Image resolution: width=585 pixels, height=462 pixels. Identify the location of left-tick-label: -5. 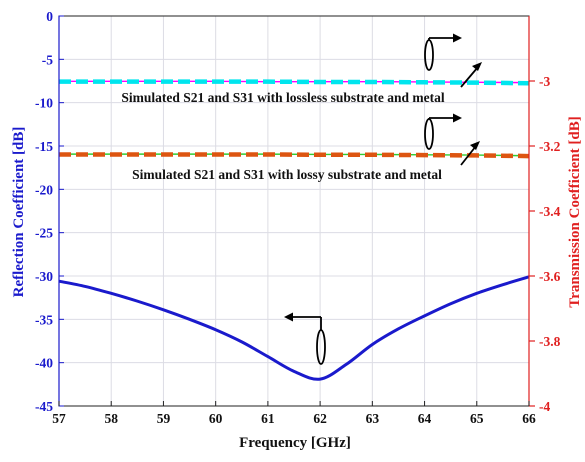
(47, 59).